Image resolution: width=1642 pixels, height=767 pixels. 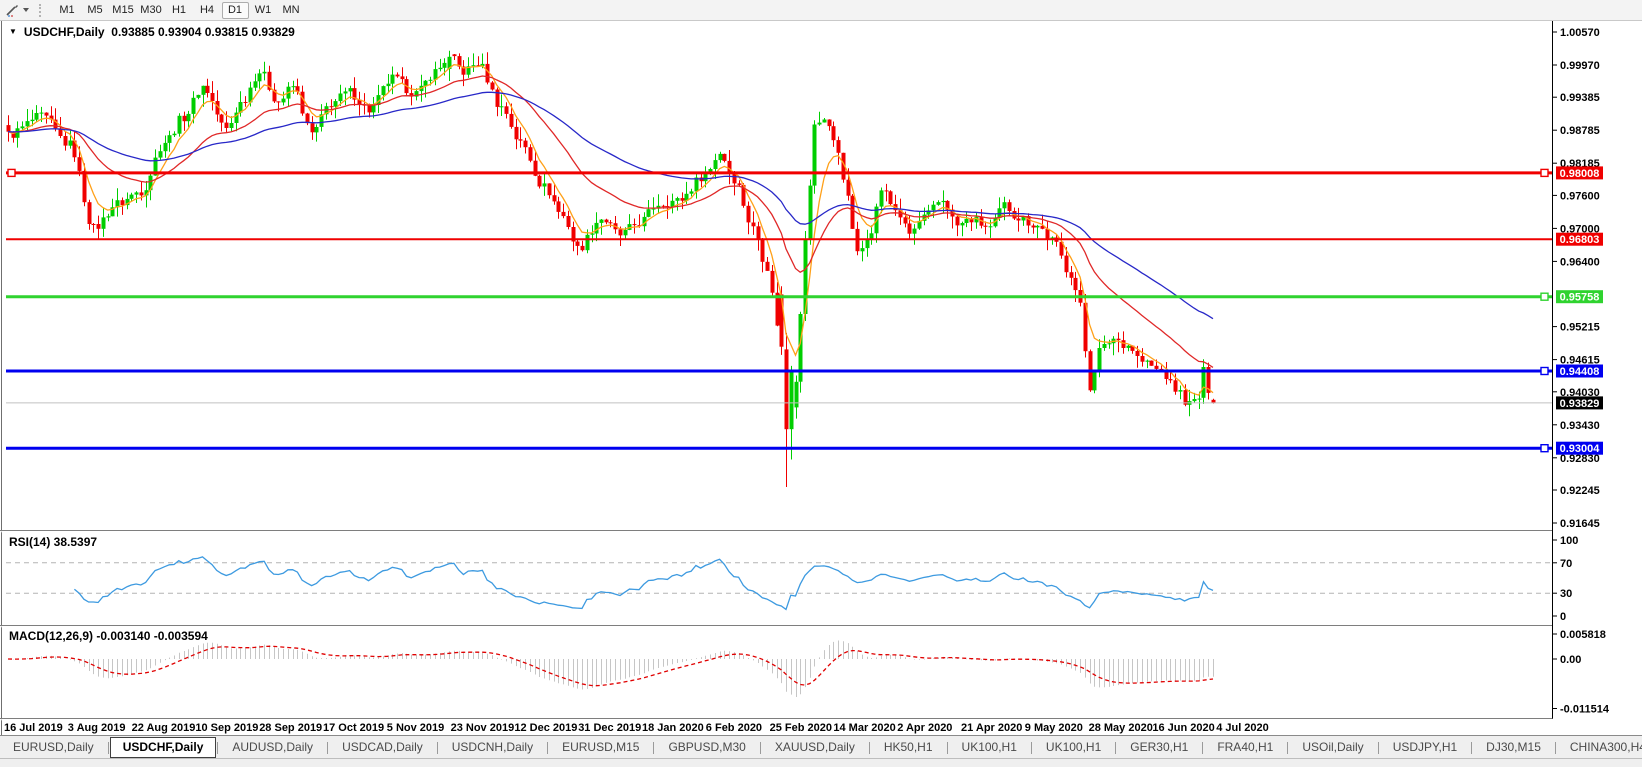 I want to click on chart-dropdown-icon: ▼, so click(x=13, y=31).